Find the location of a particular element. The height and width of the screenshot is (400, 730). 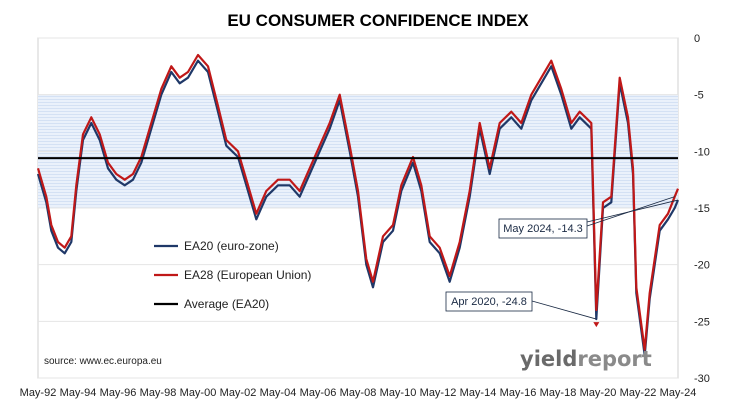

chart-title: EU CONSUMER CONFIDENCE INDEX is located at coordinates (378, 20).